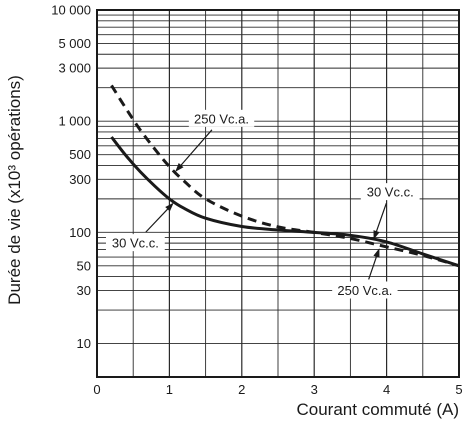  I want to click on y-axis-title: Durée de vie (x10³ opérations), so click(14, 190).